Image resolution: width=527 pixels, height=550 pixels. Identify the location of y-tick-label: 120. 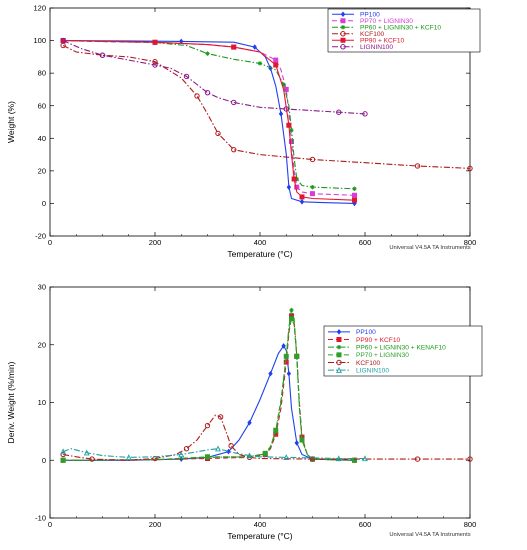
(39, 8).